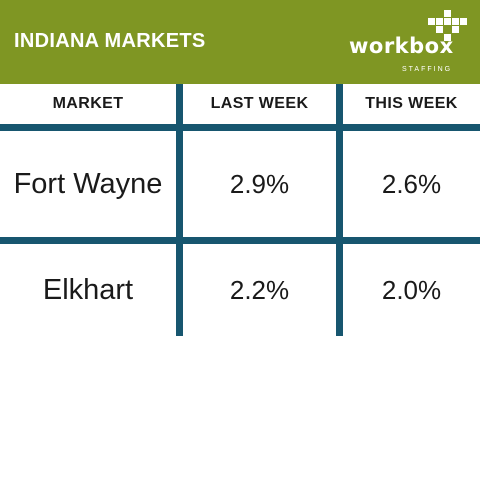  Describe the element at coordinates (411, 183) in the screenshot. I see `table-cell-this-week: 2.6%` at that location.